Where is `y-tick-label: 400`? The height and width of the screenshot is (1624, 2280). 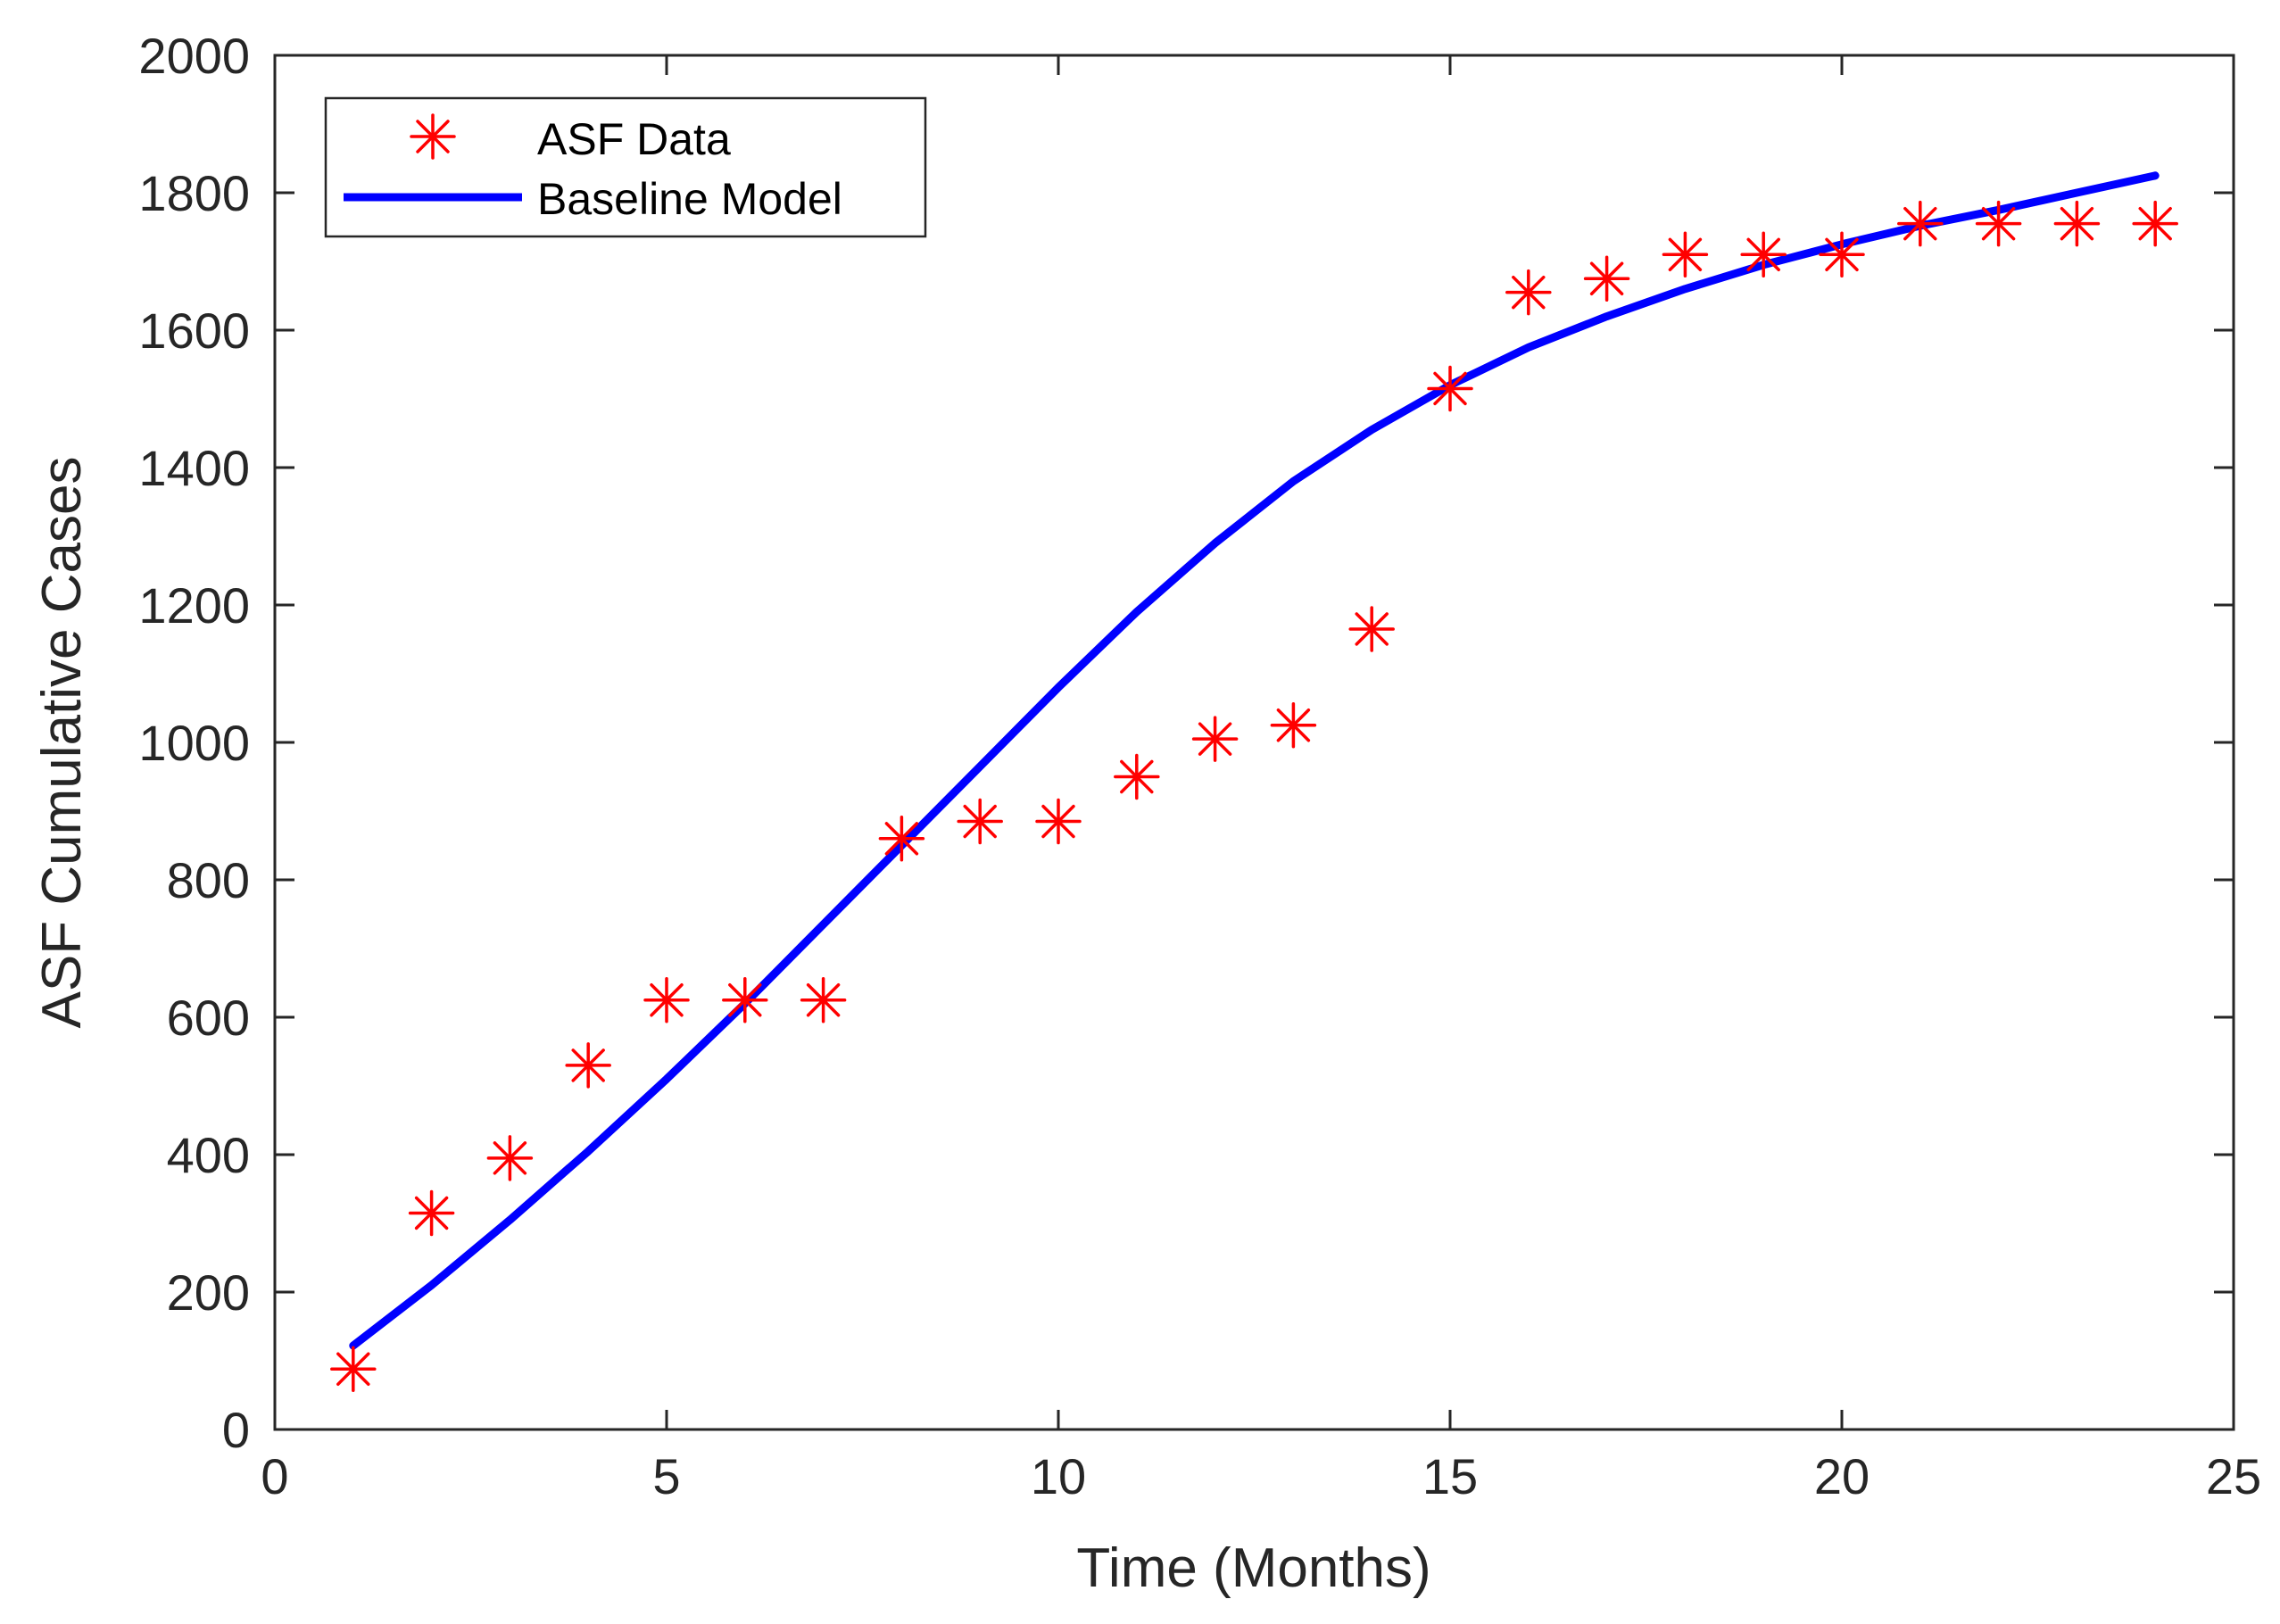
y-tick-label: 400 is located at coordinates (209, 1155).